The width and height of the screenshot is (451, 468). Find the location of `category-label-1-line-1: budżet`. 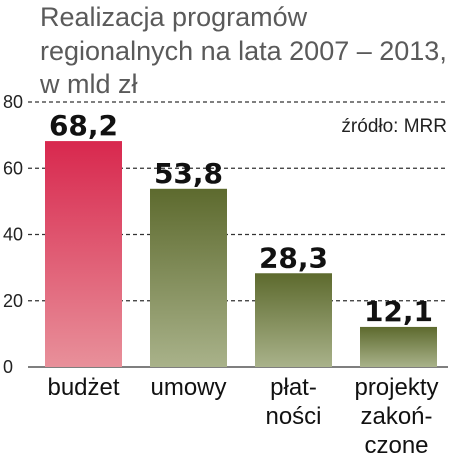

category-label-1-line-1: budżet is located at coordinates (83, 387).